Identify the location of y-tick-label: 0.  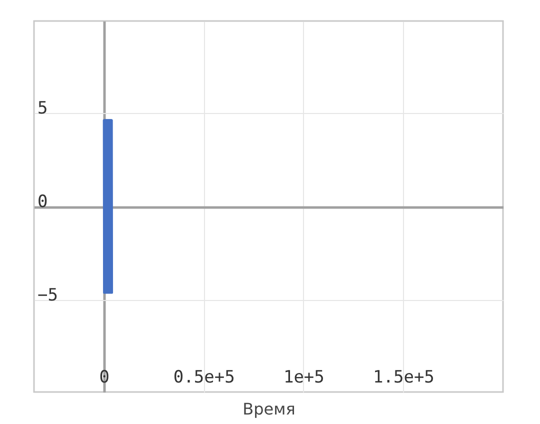
(43, 202).